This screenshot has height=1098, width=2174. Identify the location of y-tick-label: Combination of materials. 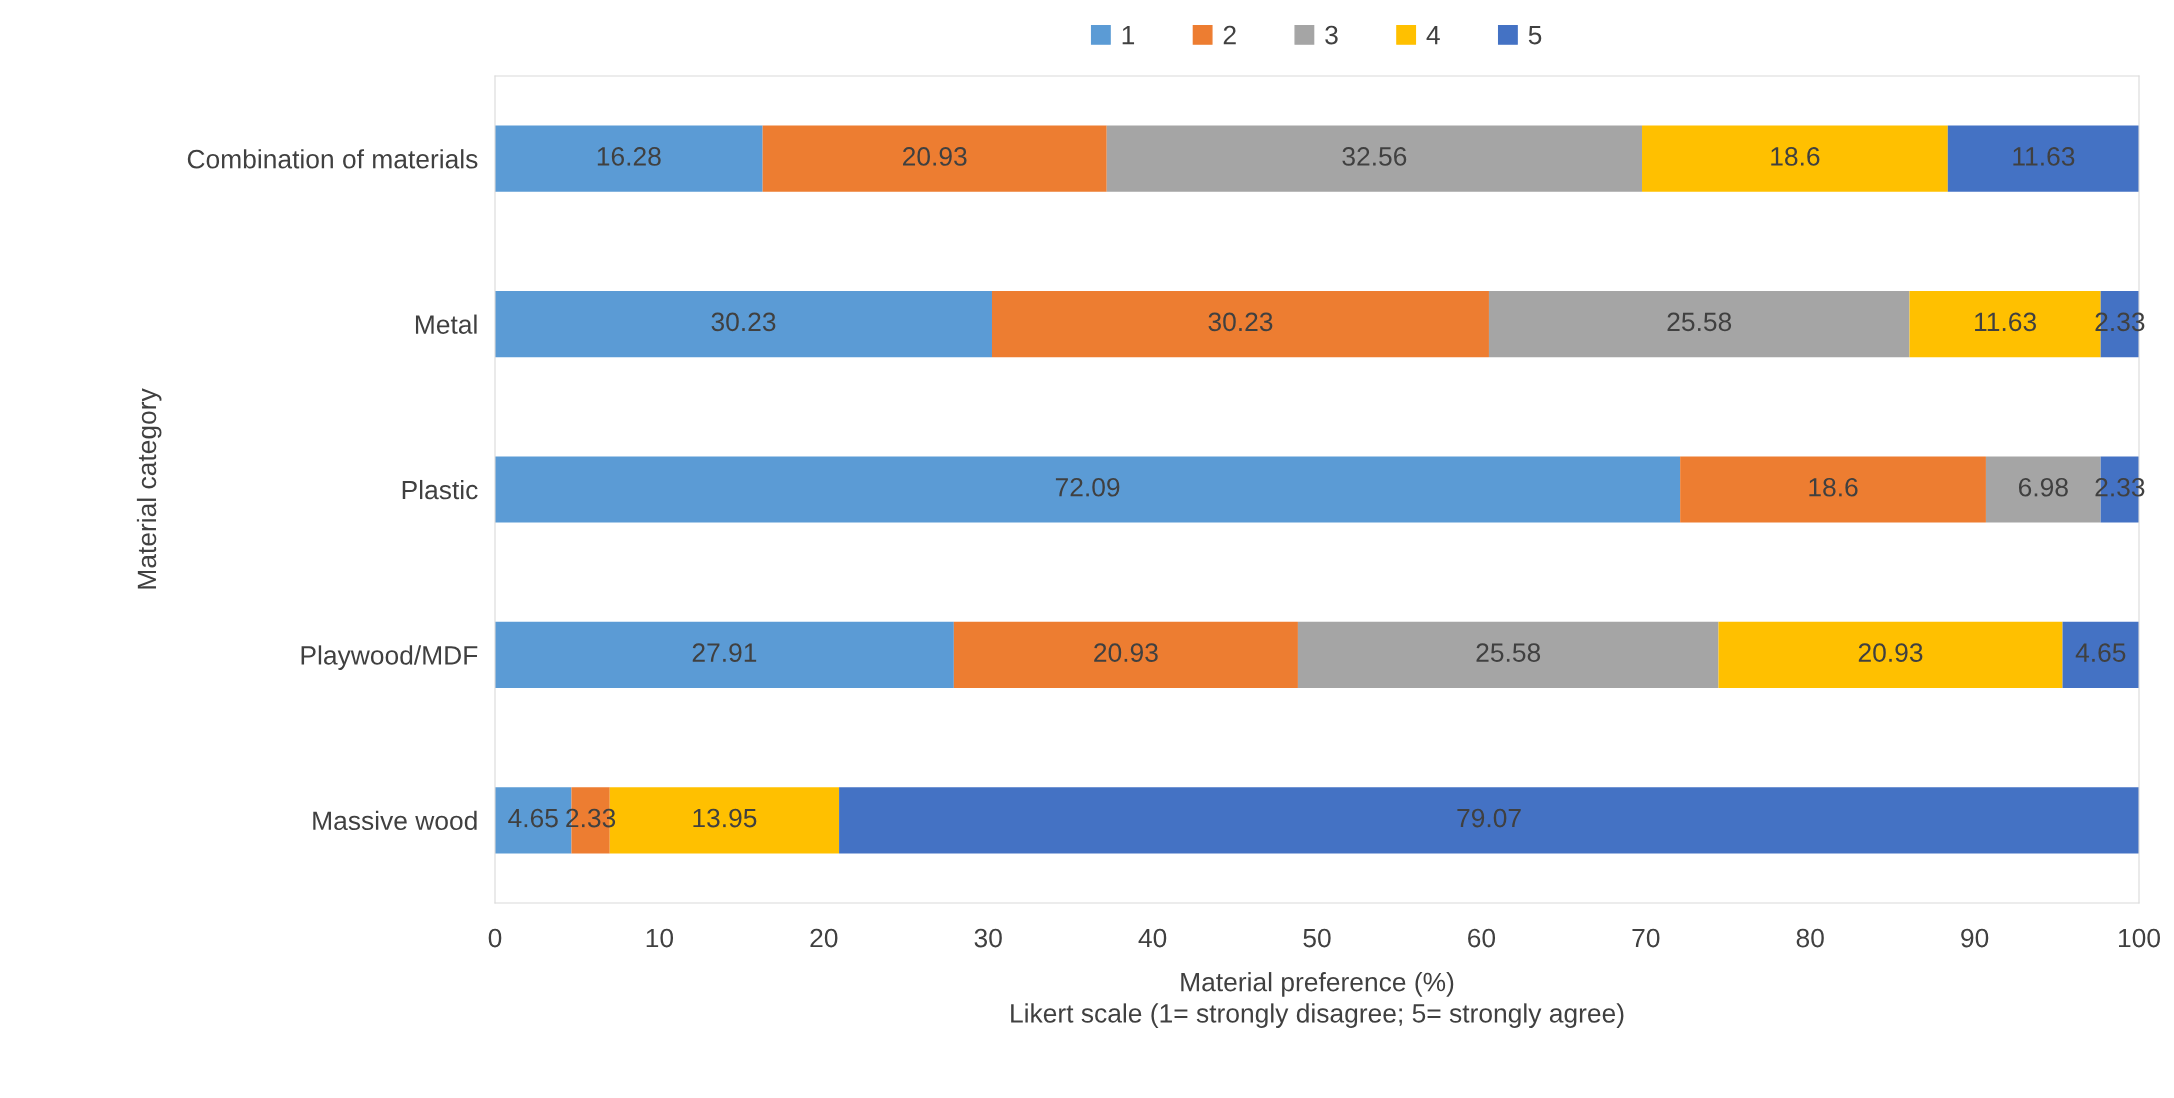
(332, 159).